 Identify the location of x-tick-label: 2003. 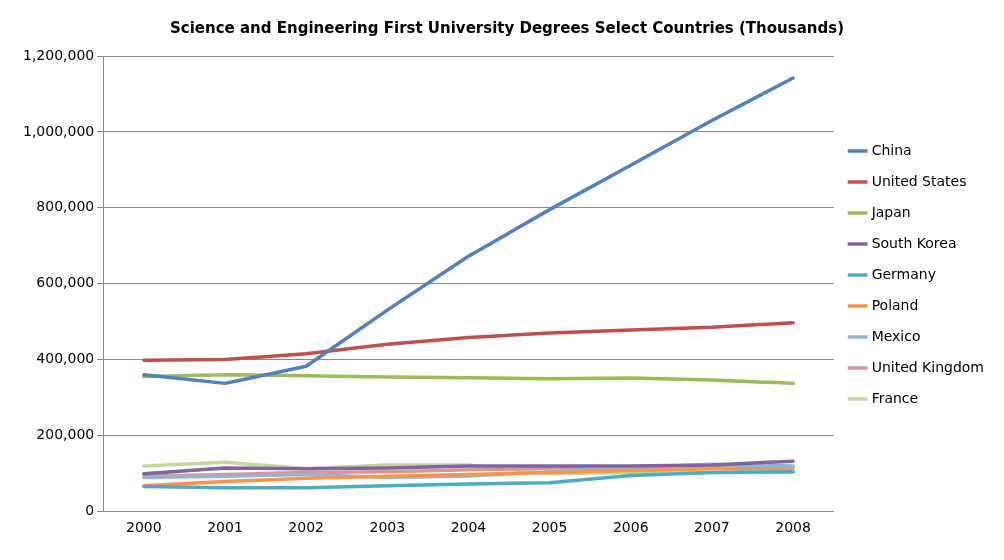
(387, 527).